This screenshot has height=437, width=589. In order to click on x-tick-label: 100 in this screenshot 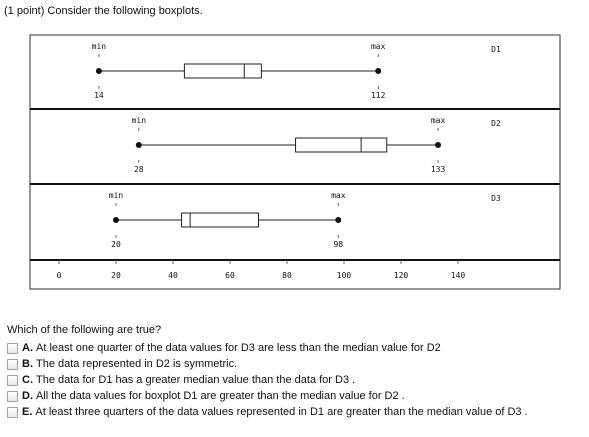, I will do `click(344, 275)`.